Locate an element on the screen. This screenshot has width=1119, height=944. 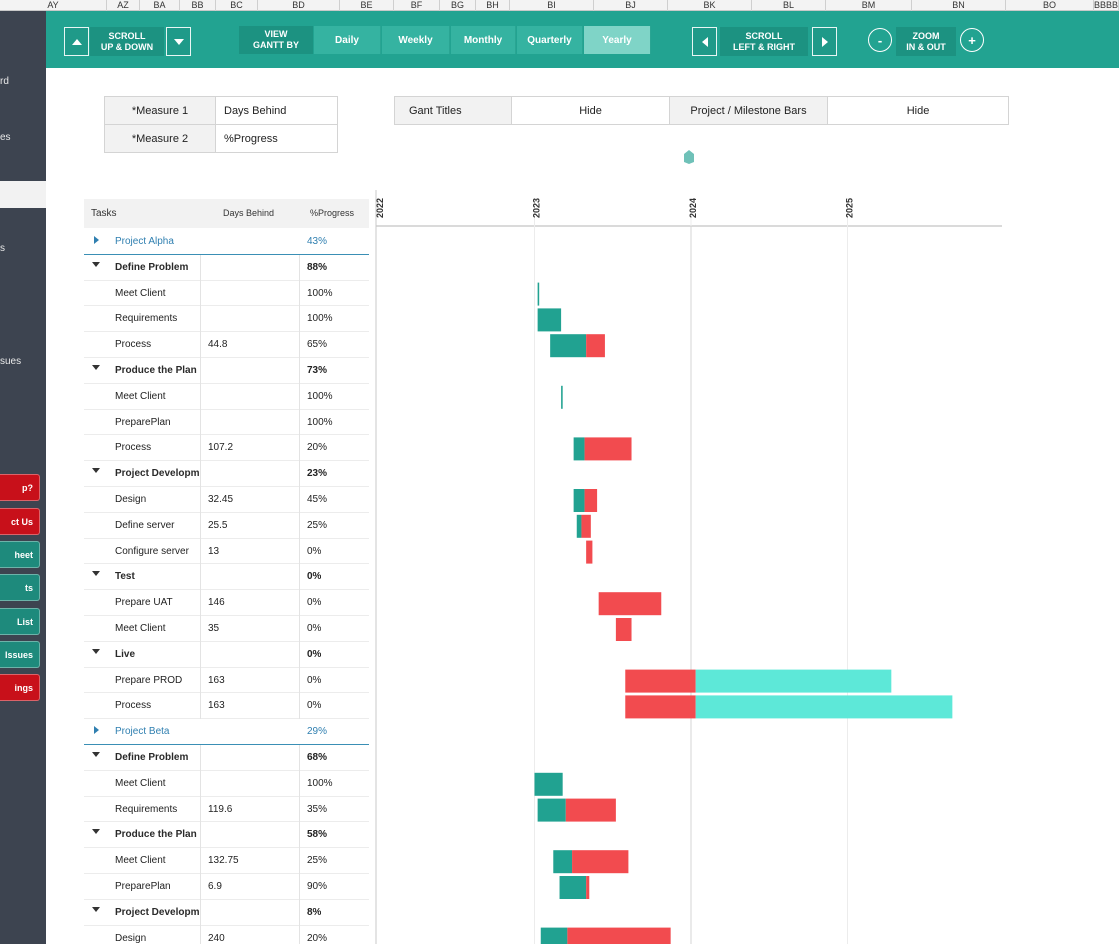
sidebar-button-1: p? is located at coordinates (20, 487).